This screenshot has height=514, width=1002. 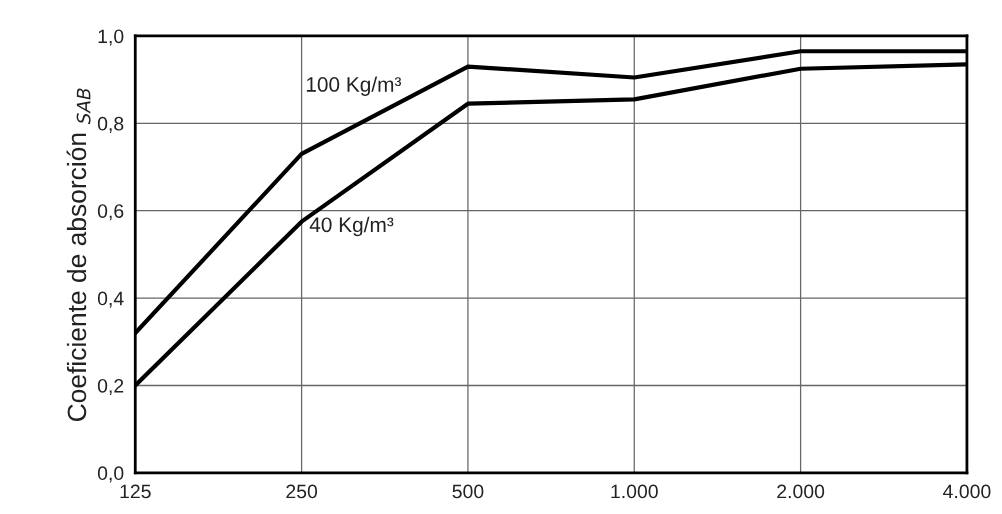 I want to click on y-tick-label: 0,4, so click(x=110, y=299).